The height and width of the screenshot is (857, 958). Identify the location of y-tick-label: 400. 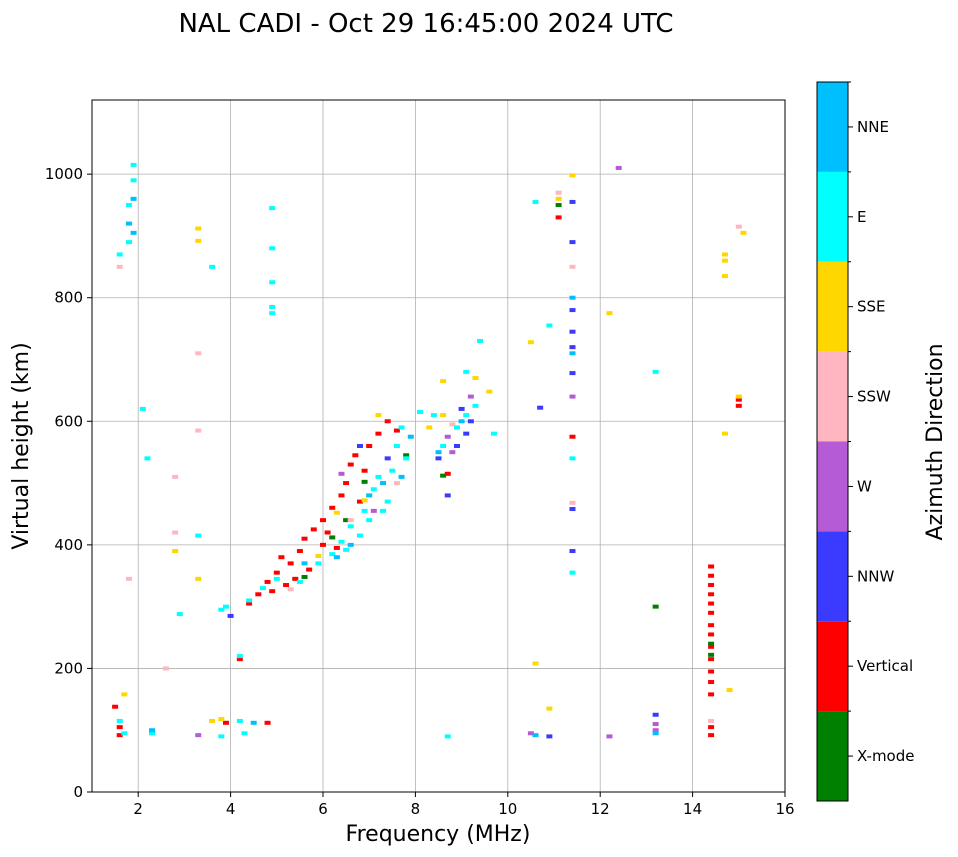
(68, 545).